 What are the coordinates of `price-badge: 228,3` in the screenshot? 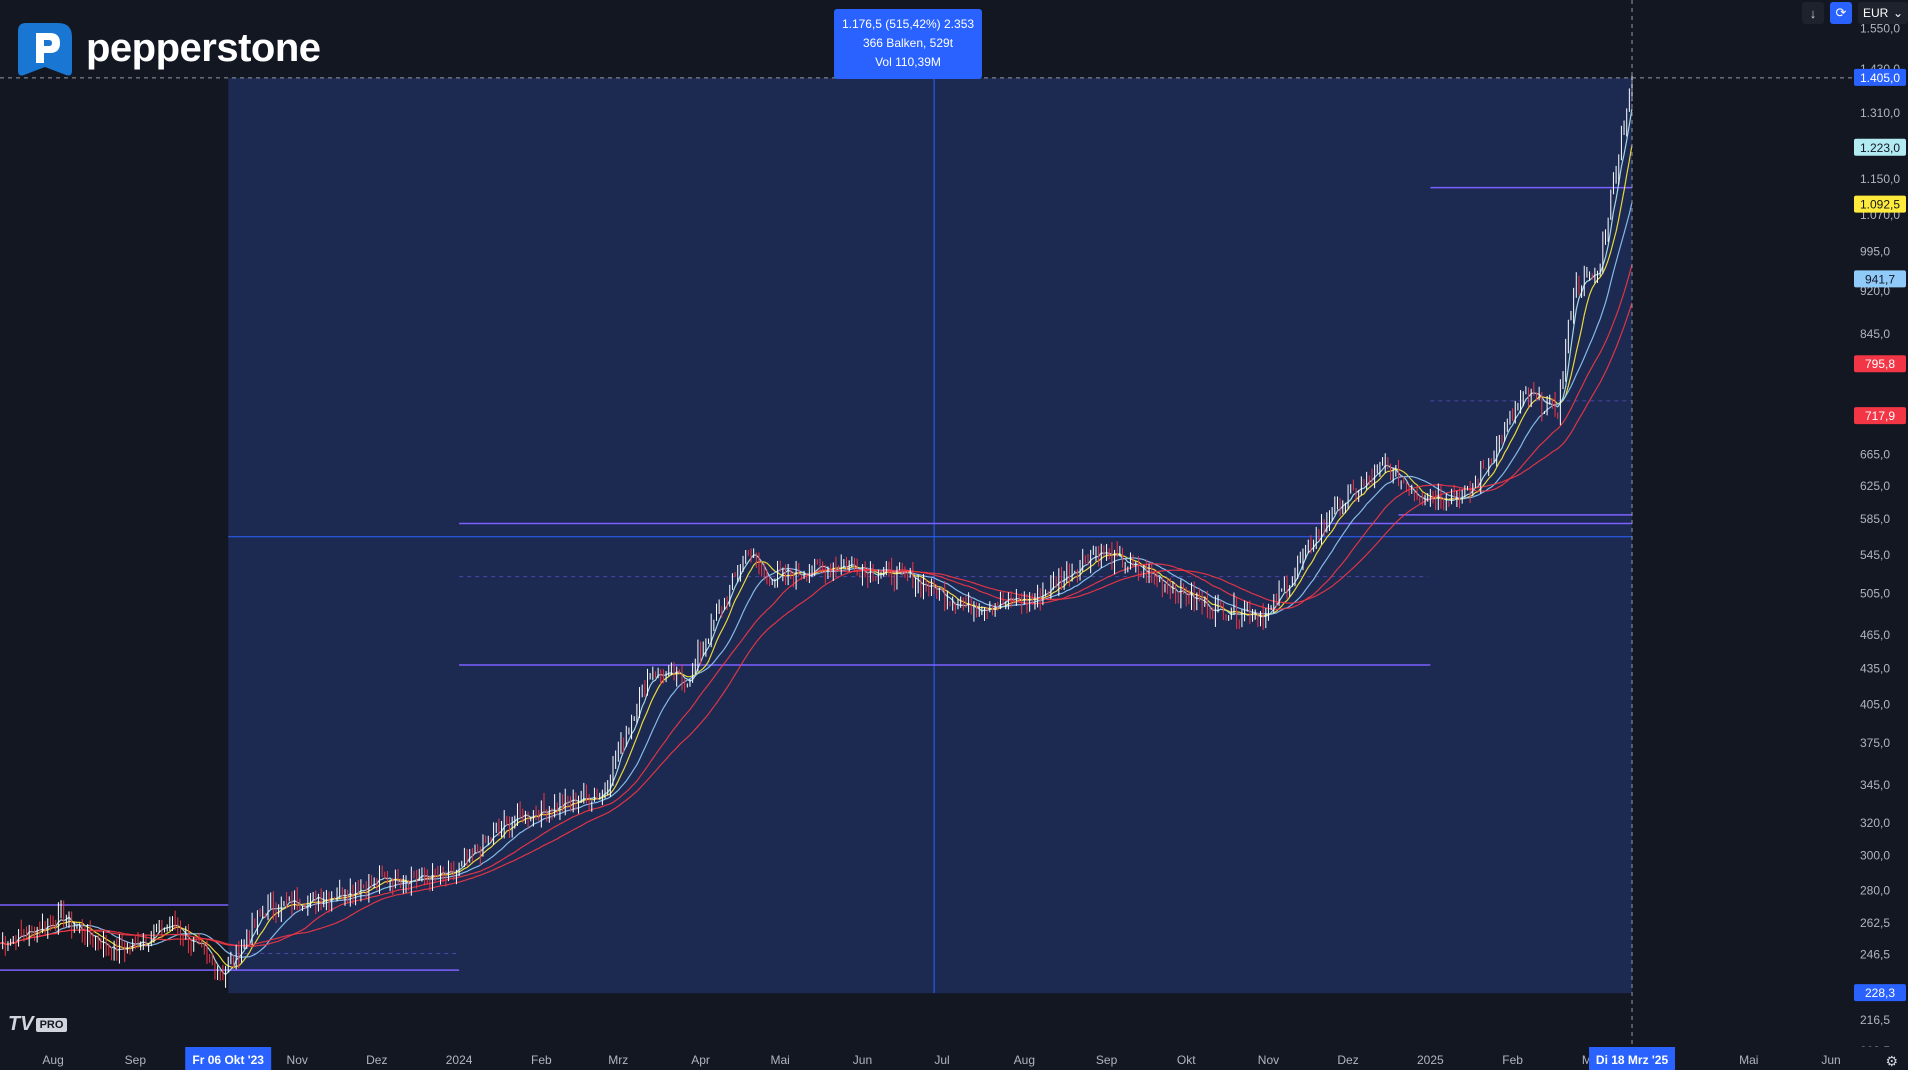 It's located at (1880, 993).